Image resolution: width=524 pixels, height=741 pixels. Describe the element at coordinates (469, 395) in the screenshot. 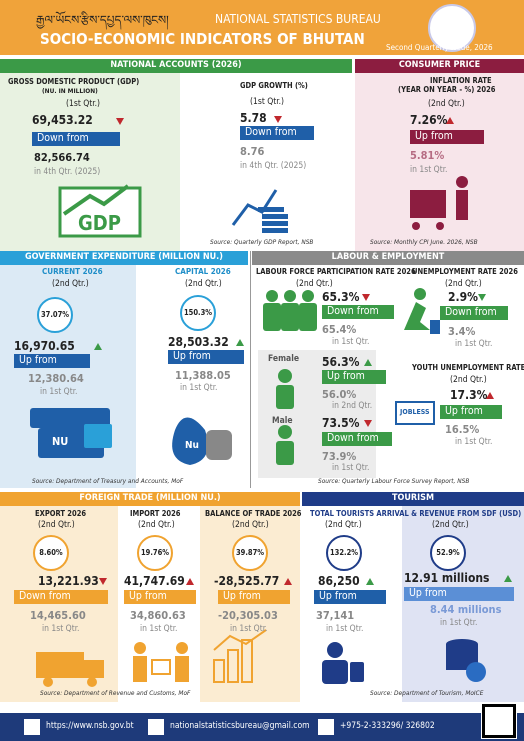

I see `value: 17.3%` at that location.